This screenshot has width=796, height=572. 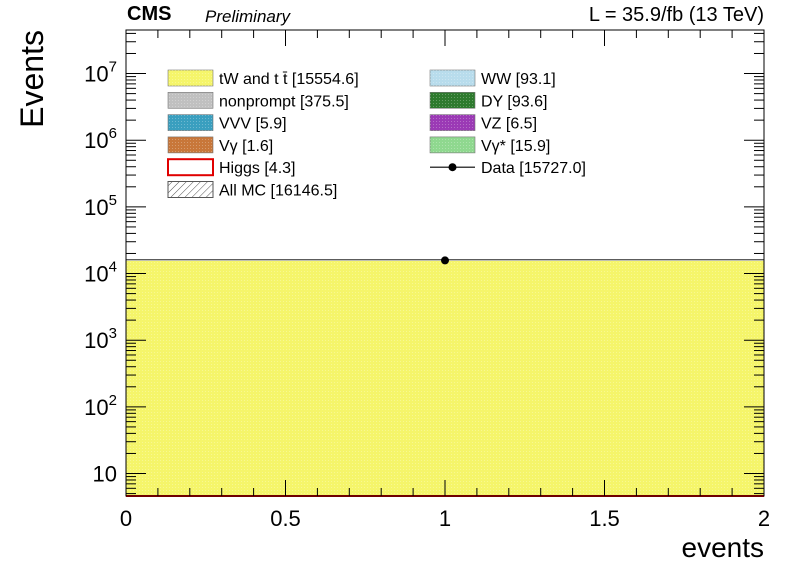 I want to click on legend-right-label-1: DY [93.6], so click(x=514, y=101).